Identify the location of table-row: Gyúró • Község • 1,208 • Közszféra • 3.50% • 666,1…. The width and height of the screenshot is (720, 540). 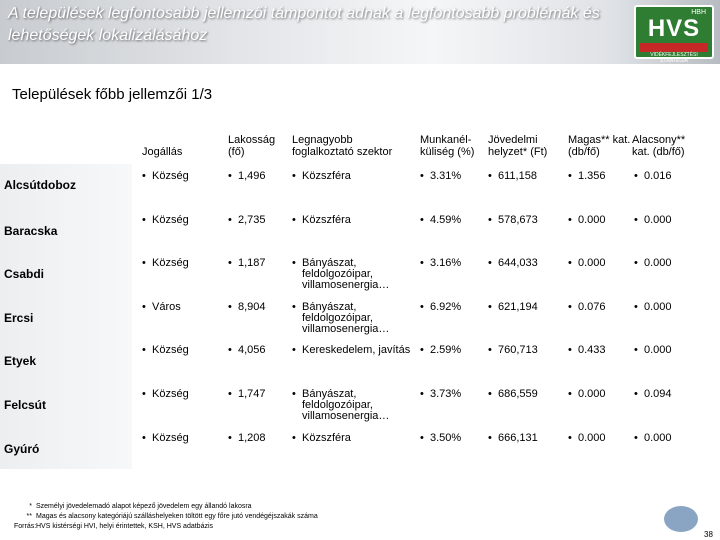
(360, 449).